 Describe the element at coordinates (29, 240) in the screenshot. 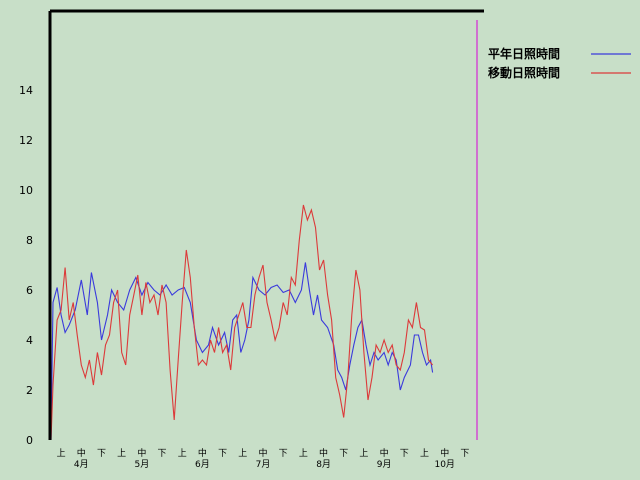

I see `y-tick-label: 8` at that location.